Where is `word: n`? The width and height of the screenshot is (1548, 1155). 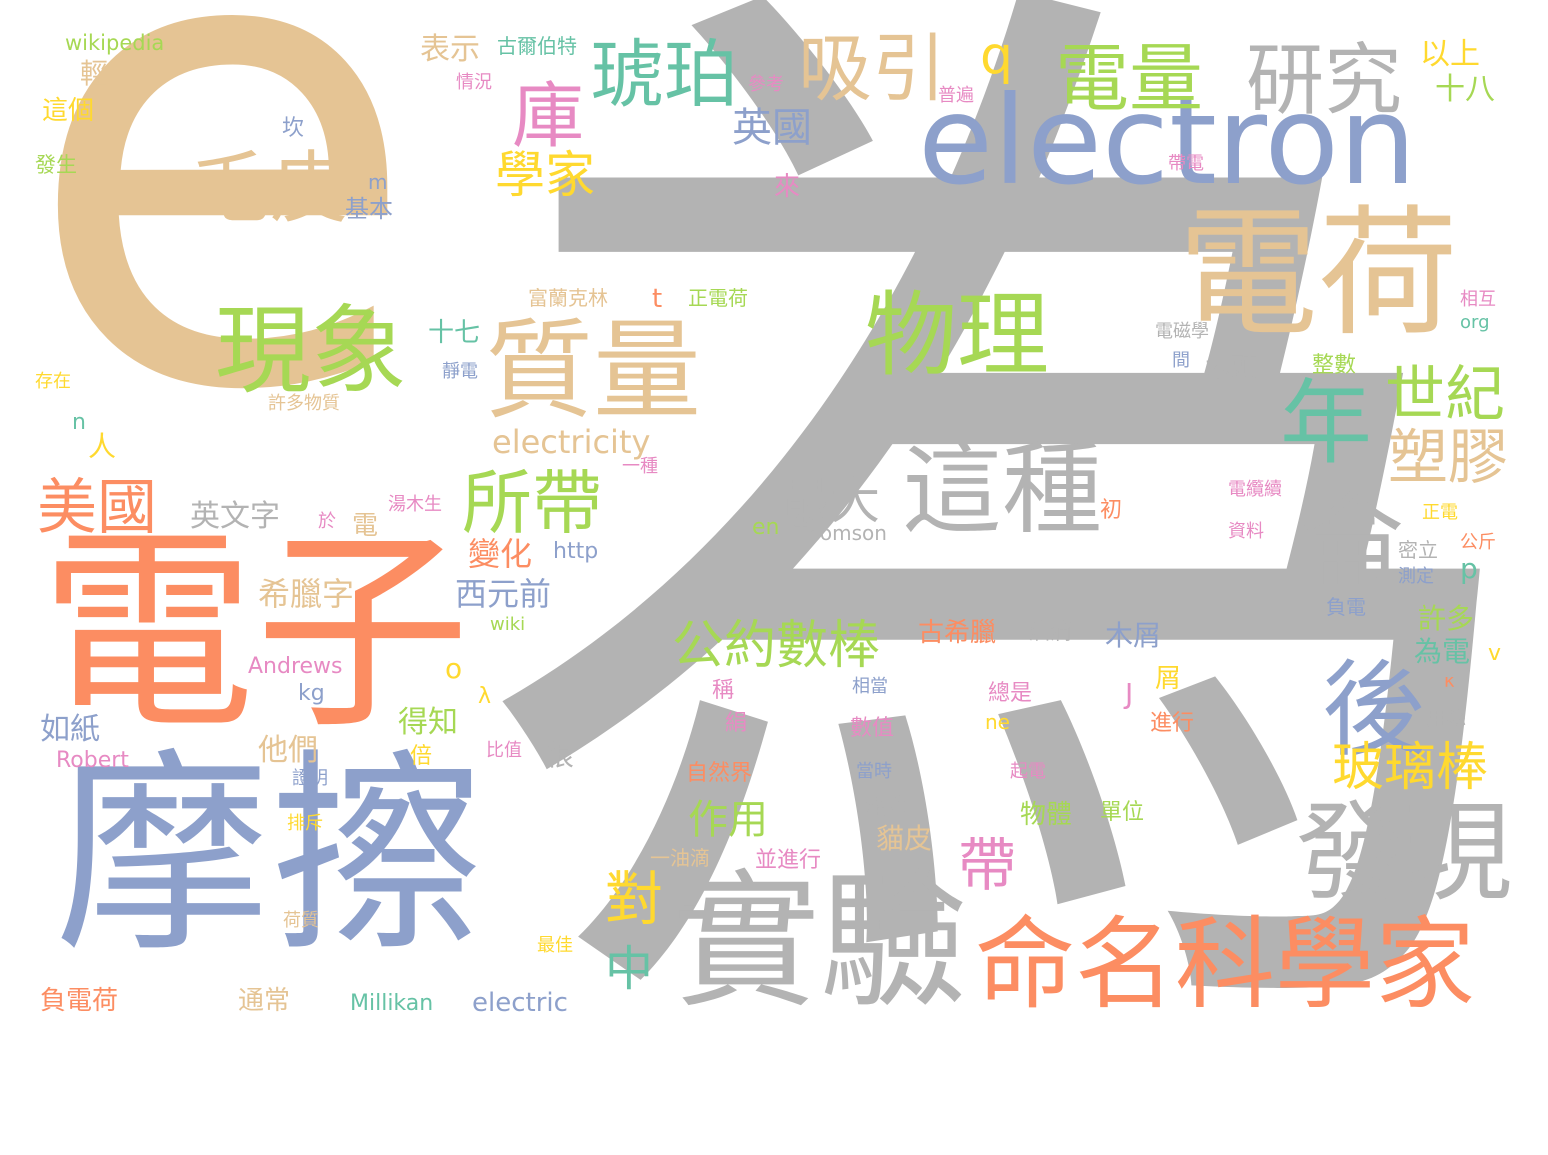 word: n is located at coordinates (79, 422).